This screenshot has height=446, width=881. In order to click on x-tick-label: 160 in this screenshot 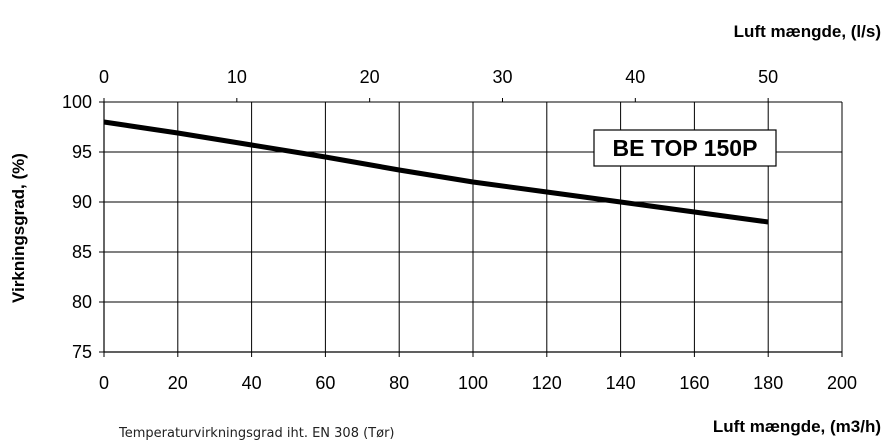, I will do `click(694, 383)`.